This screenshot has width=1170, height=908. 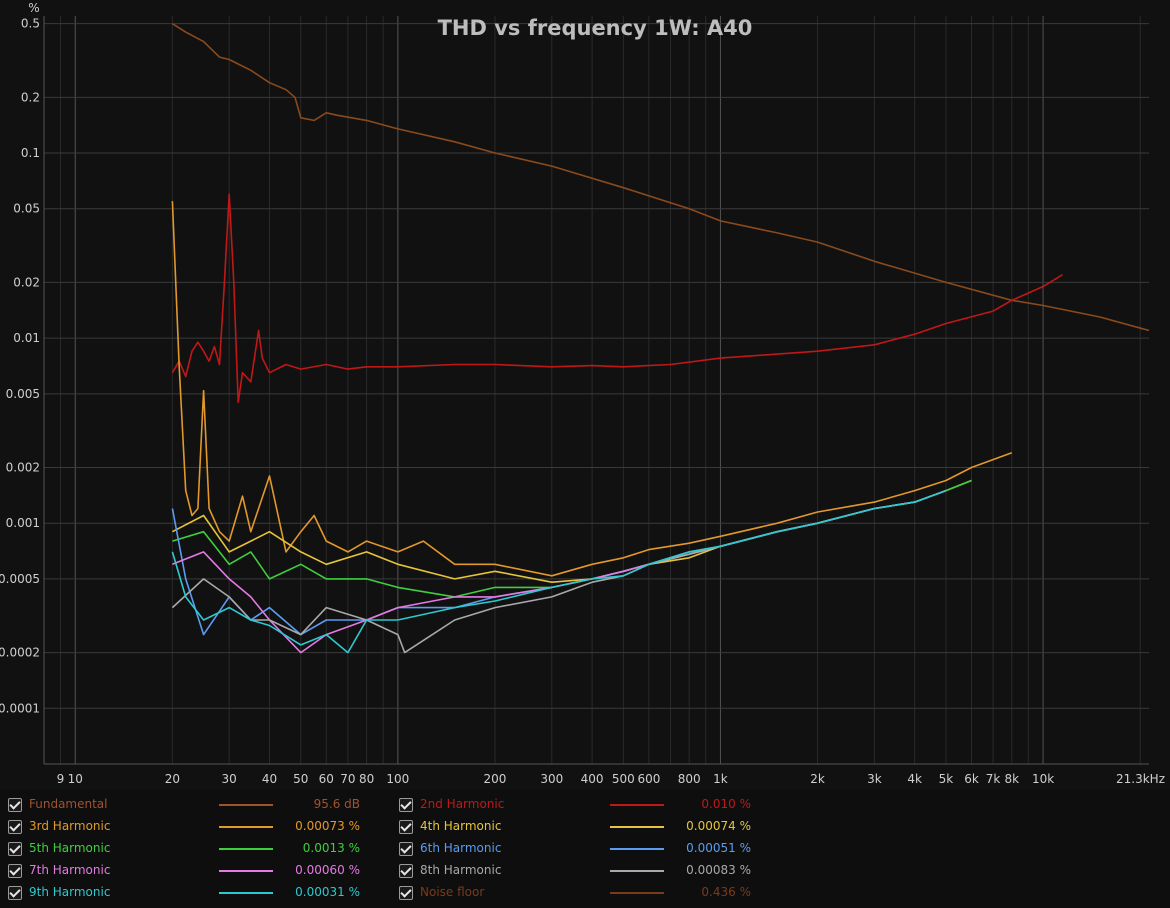 What do you see at coordinates (579, 848) in the screenshot?
I see `legend-item-6th-harmonic: 6th Harmonic 0.00051 %` at bounding box center [579, 848].